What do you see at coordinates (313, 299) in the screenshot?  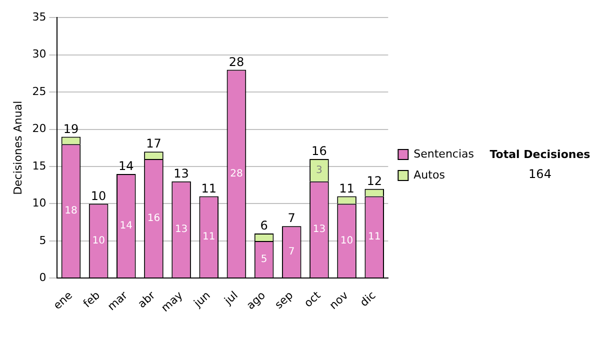 I see `x-tick-label: oct` at bounding box center [313, 299].